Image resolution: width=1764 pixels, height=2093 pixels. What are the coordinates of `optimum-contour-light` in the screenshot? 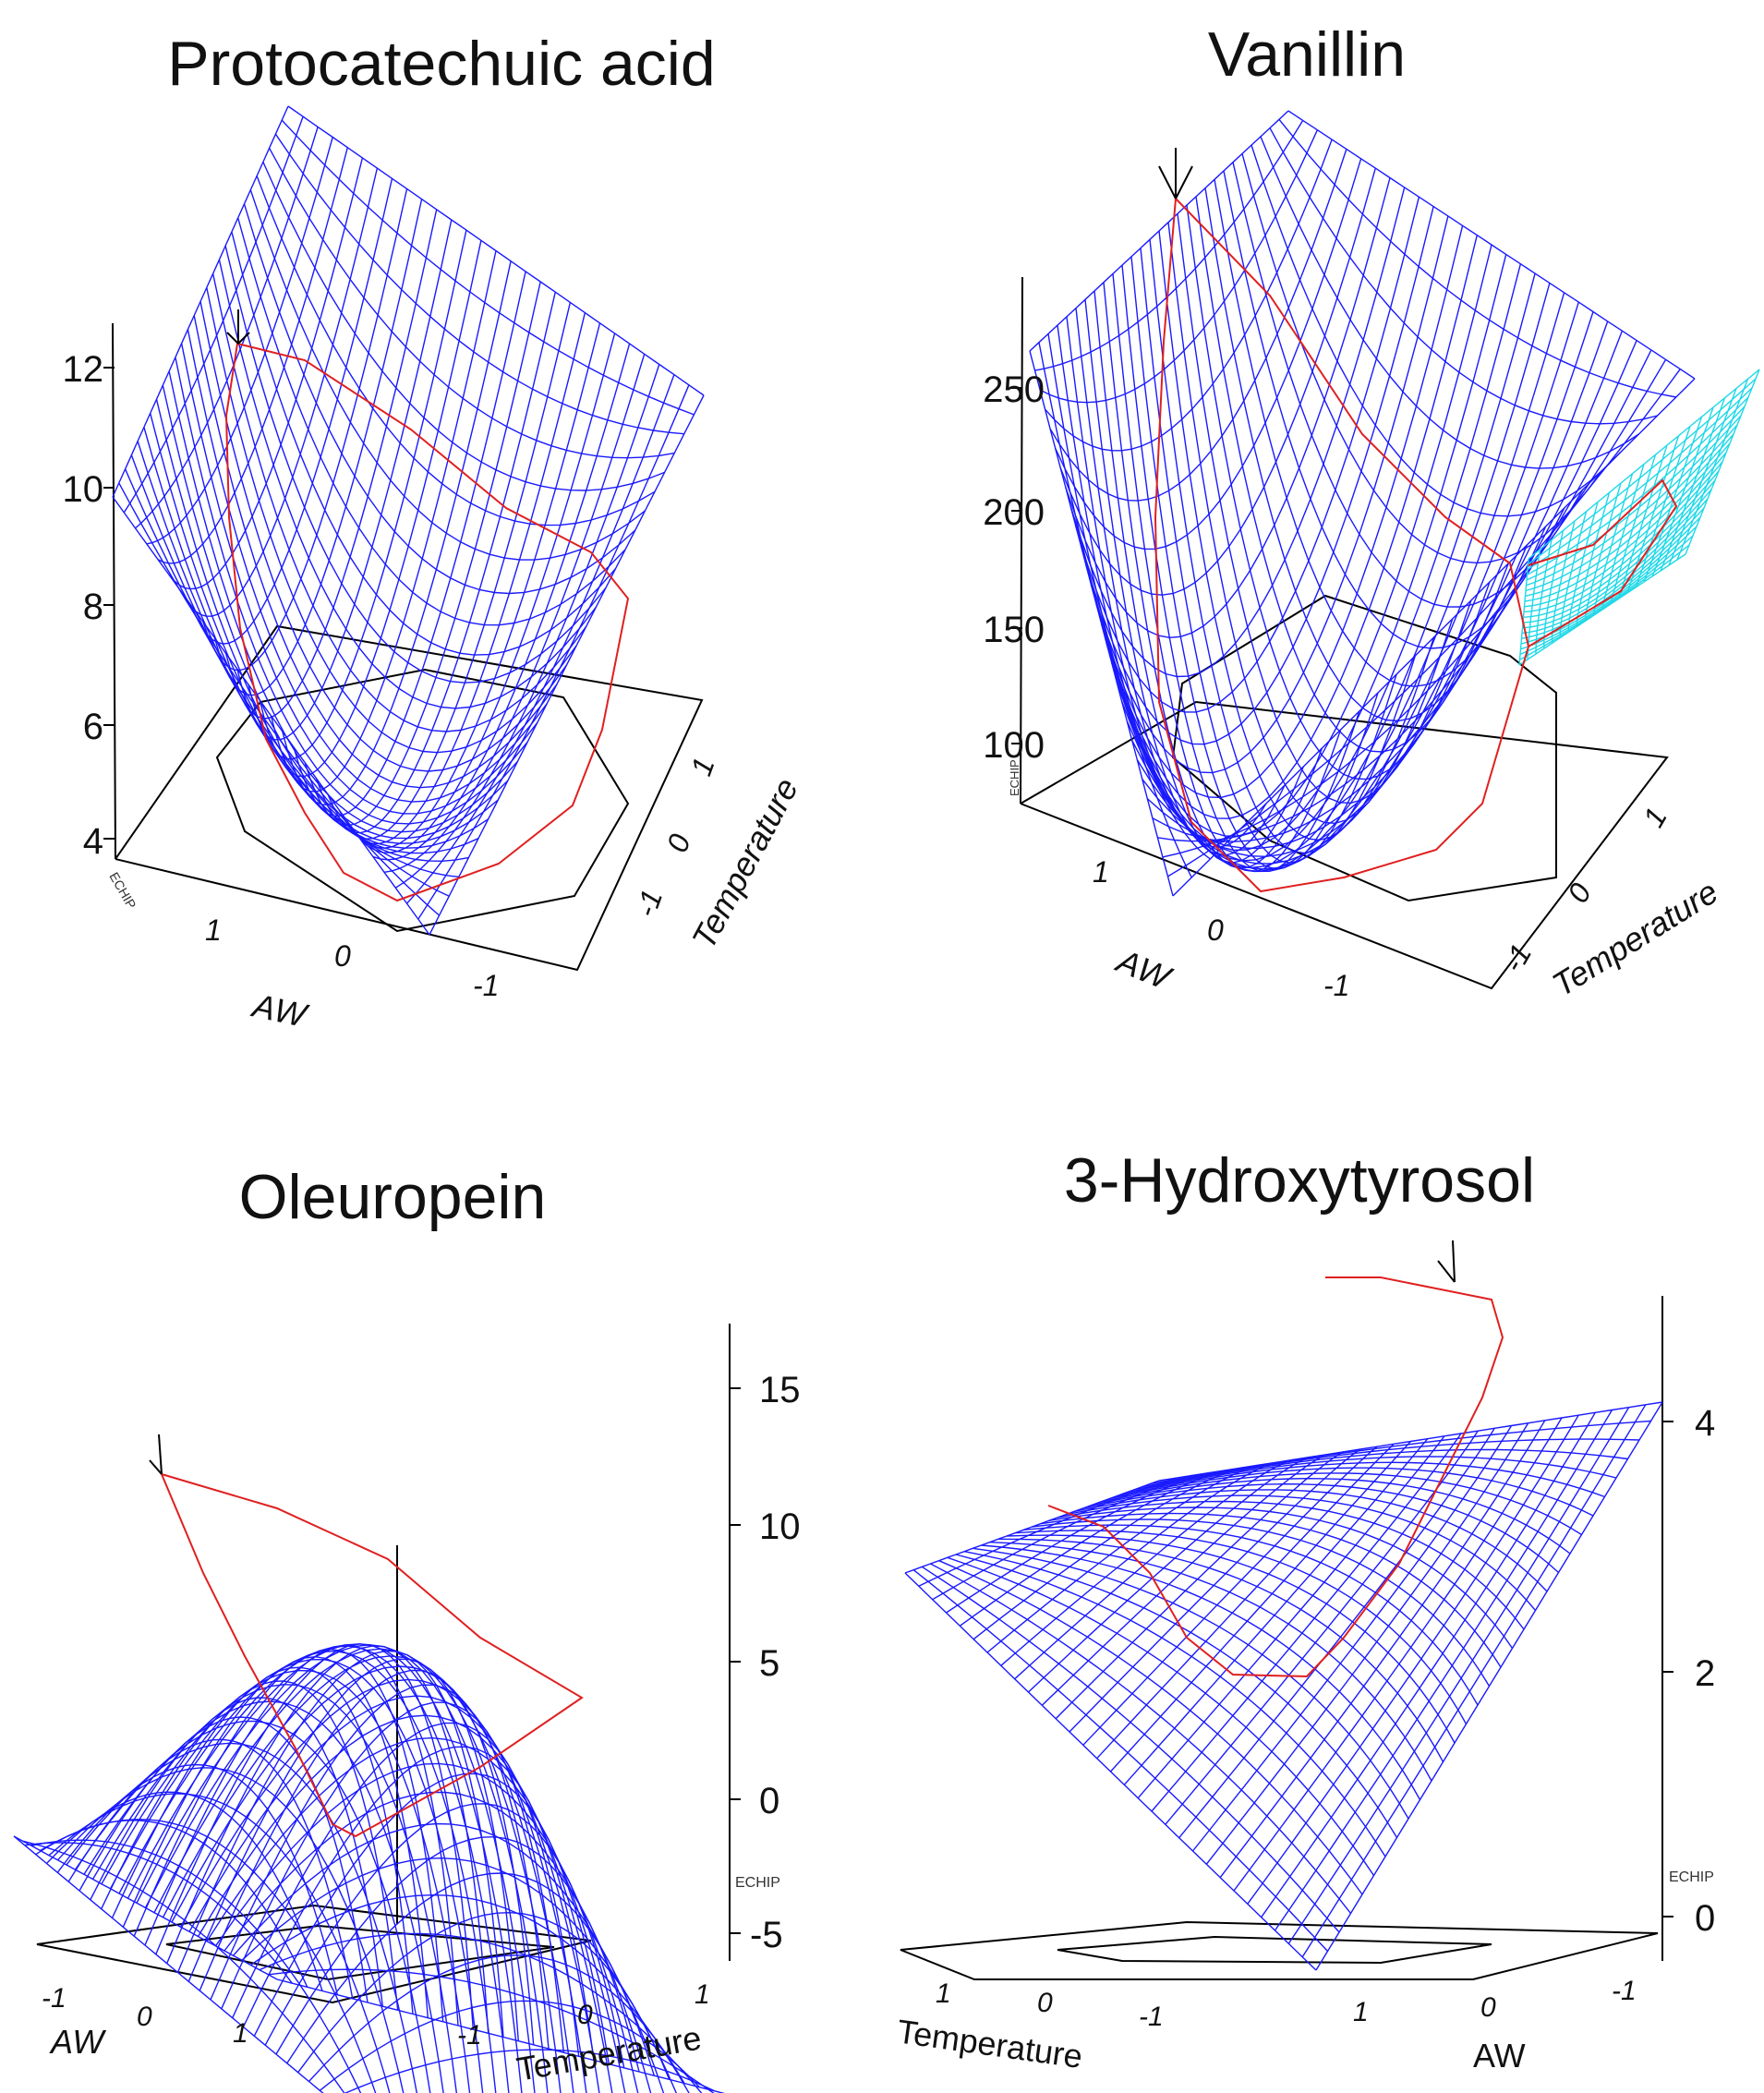 It's located at (1603, 562).